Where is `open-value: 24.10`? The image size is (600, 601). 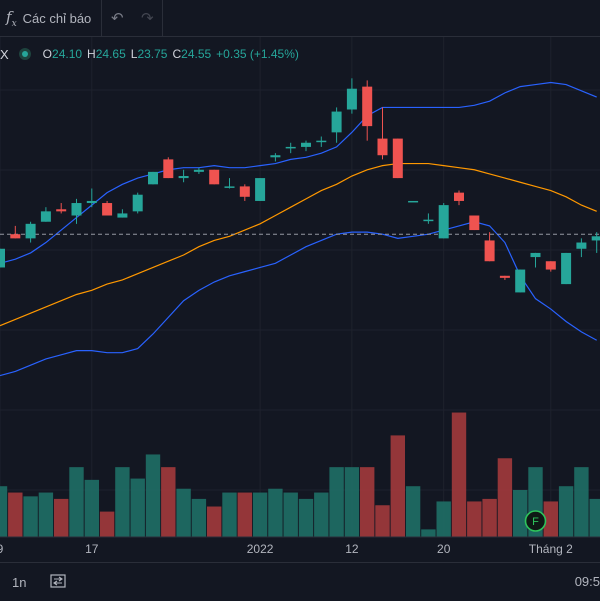
open-value: 24.10 is located at coordinates (67, 54).